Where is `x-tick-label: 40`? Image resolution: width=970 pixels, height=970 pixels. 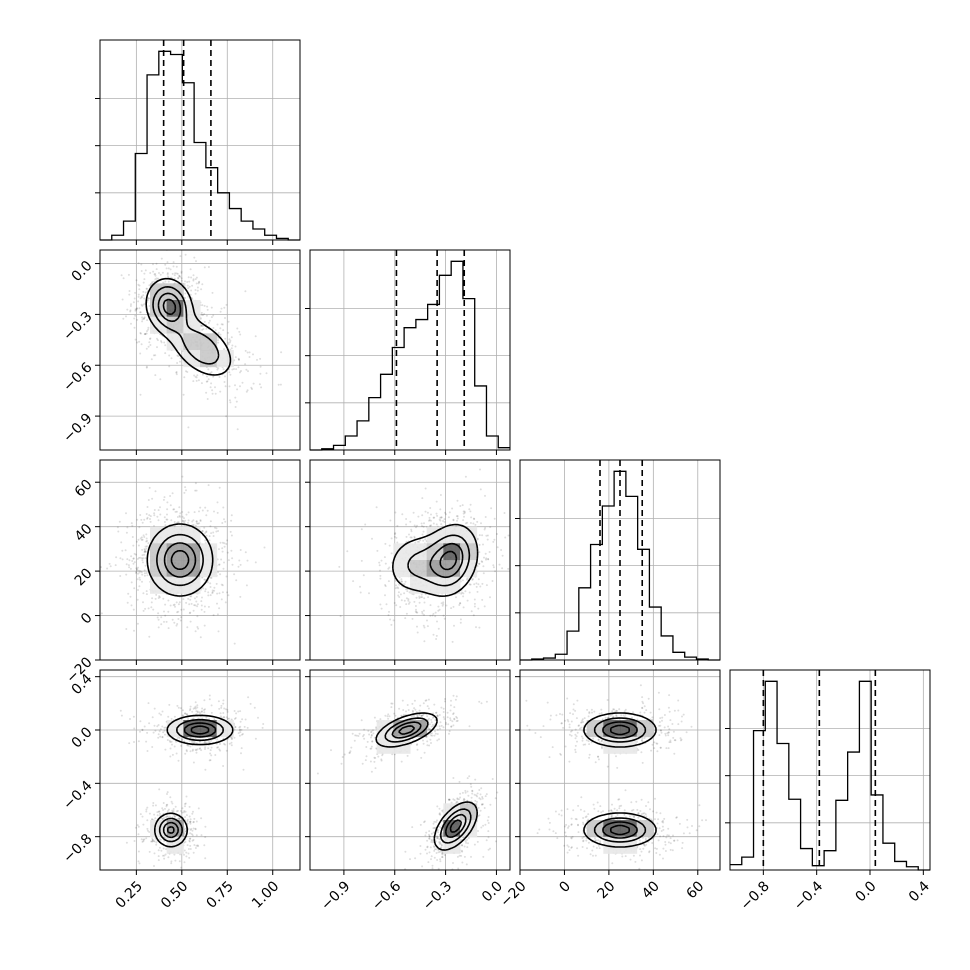
x-tick-label: 40 is located at coordinates (651, 890).